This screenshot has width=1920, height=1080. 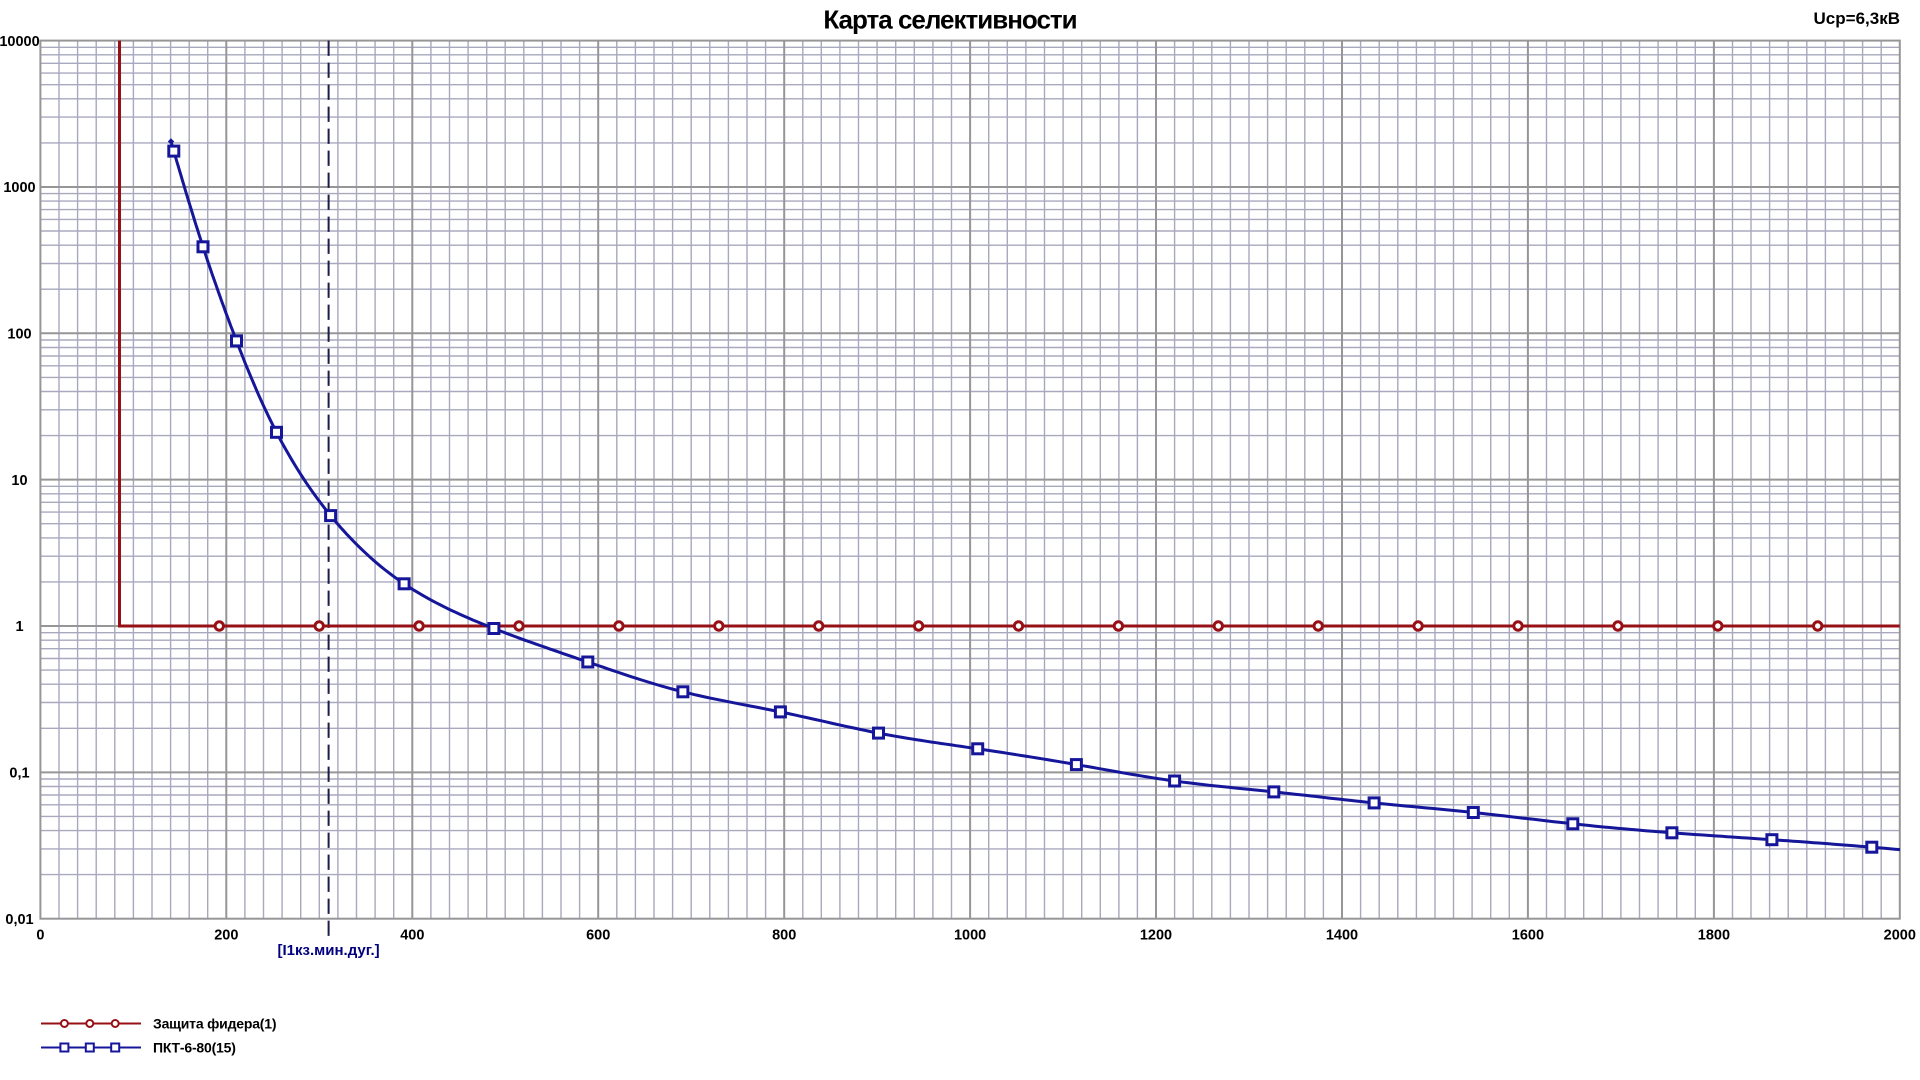 What do you see at coordinates (1857, 18) in the screenshot?
I see `svg-text: Ucp=6,3кВ` at bounding box center [1857, 18].